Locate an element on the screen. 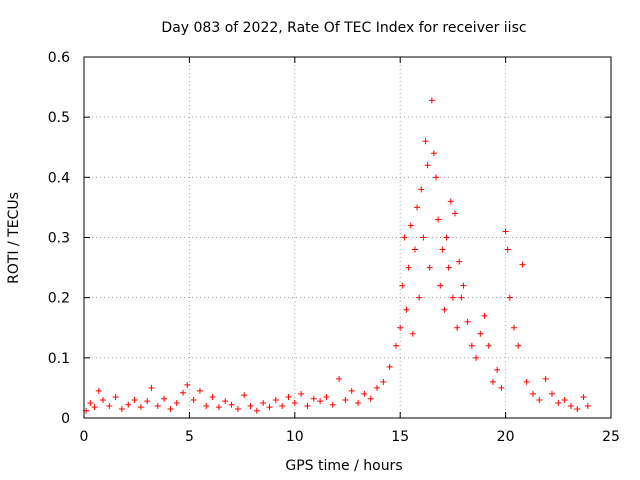 The width and height of the screenshot is (640, 480). x-tick-label: 15 is located at coordinates (400, 437).